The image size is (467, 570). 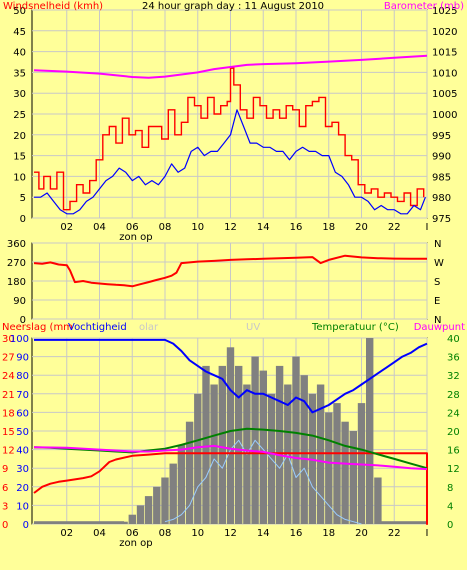 I want to click on wind-xtick-10: 10, so click(x=197, y=227).